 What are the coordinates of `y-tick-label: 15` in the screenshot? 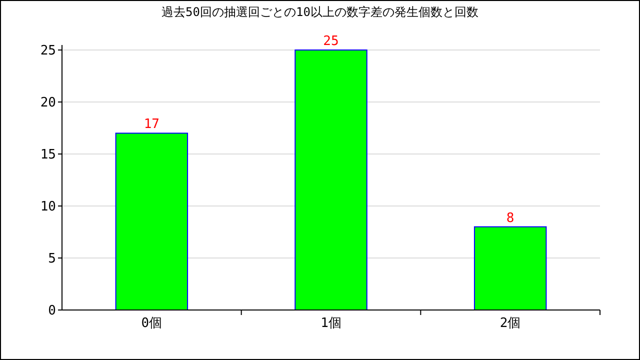 It's located at (48, 155).